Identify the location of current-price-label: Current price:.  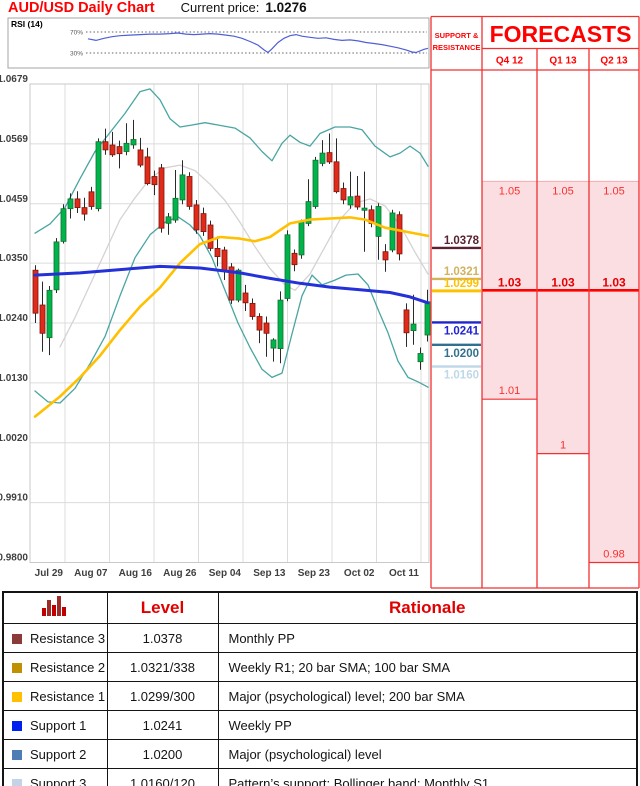
(220, 7).